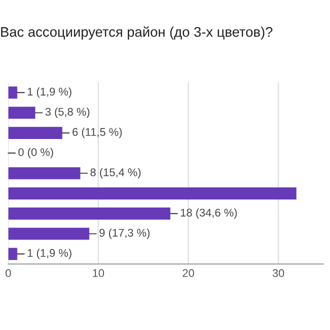 This screenshot has height=330, width=330. What do you see at coordinates (188, 273) in the screenshot?
I see `x-tick-label: 20` at bounding box center [188, 273].